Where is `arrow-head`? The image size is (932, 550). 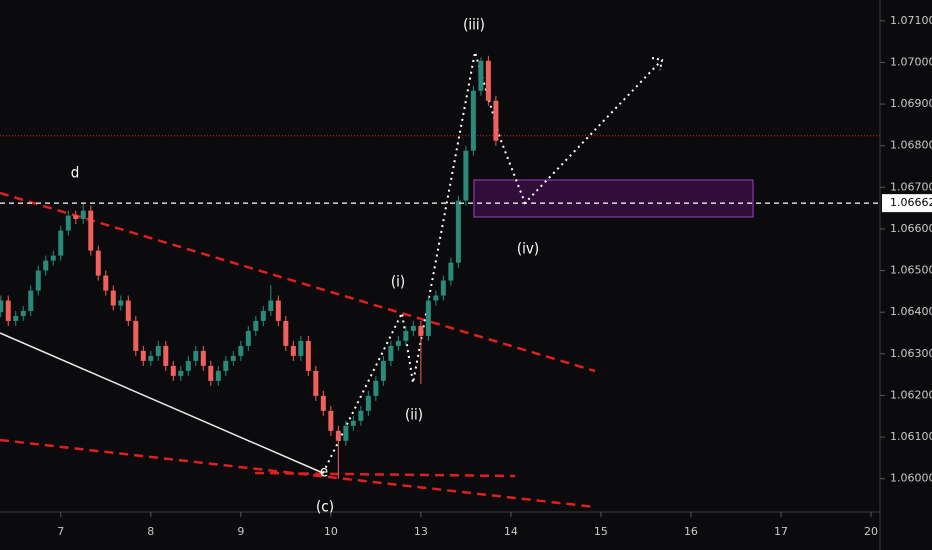 arrow-head is located at coordinates (657, 64).